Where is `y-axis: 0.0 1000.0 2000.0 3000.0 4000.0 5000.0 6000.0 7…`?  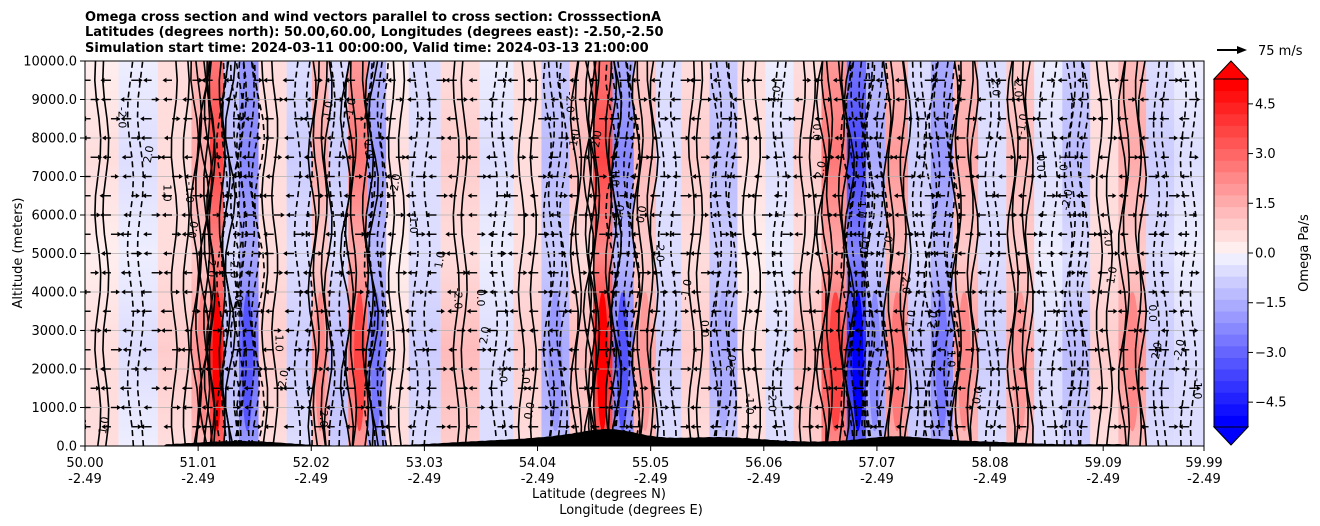
y-axis: 0.0 1000.0 2000.0 3000.0 4000.0 5000.0 6000.0 7… is located at coordinates (54, 255).